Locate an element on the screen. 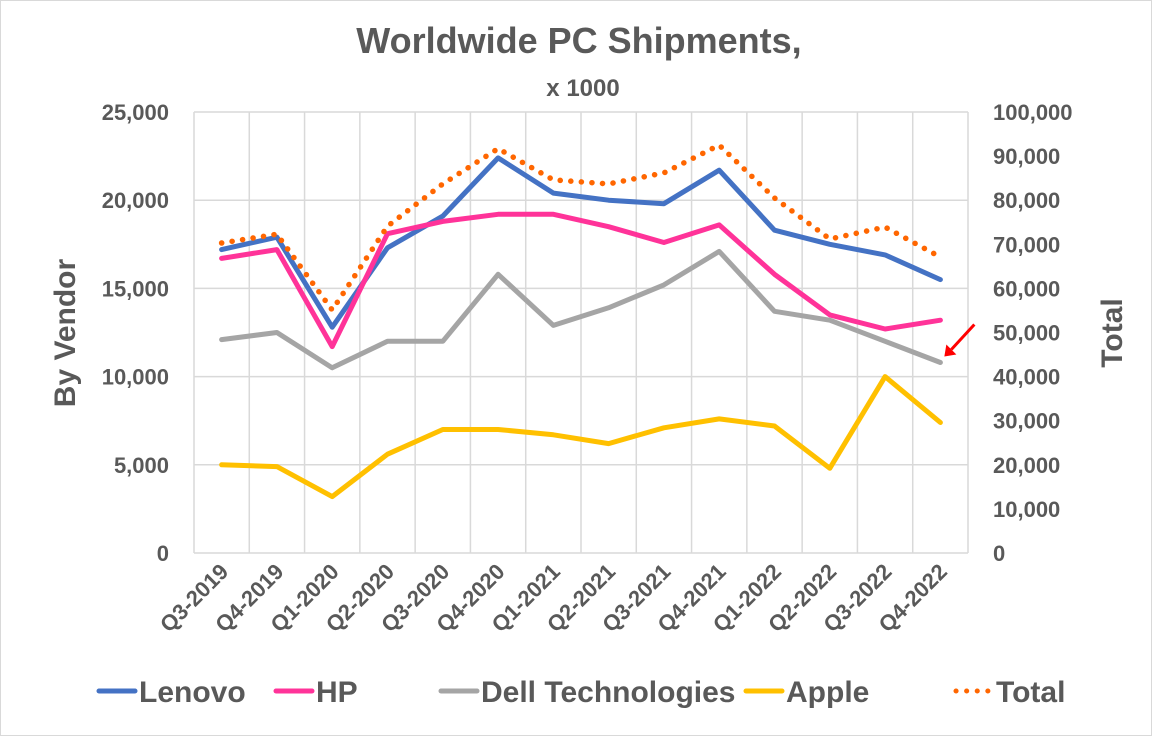 The width and height of the screenshot is (1152, 736). series-hp is located at coordinates (581, 280).